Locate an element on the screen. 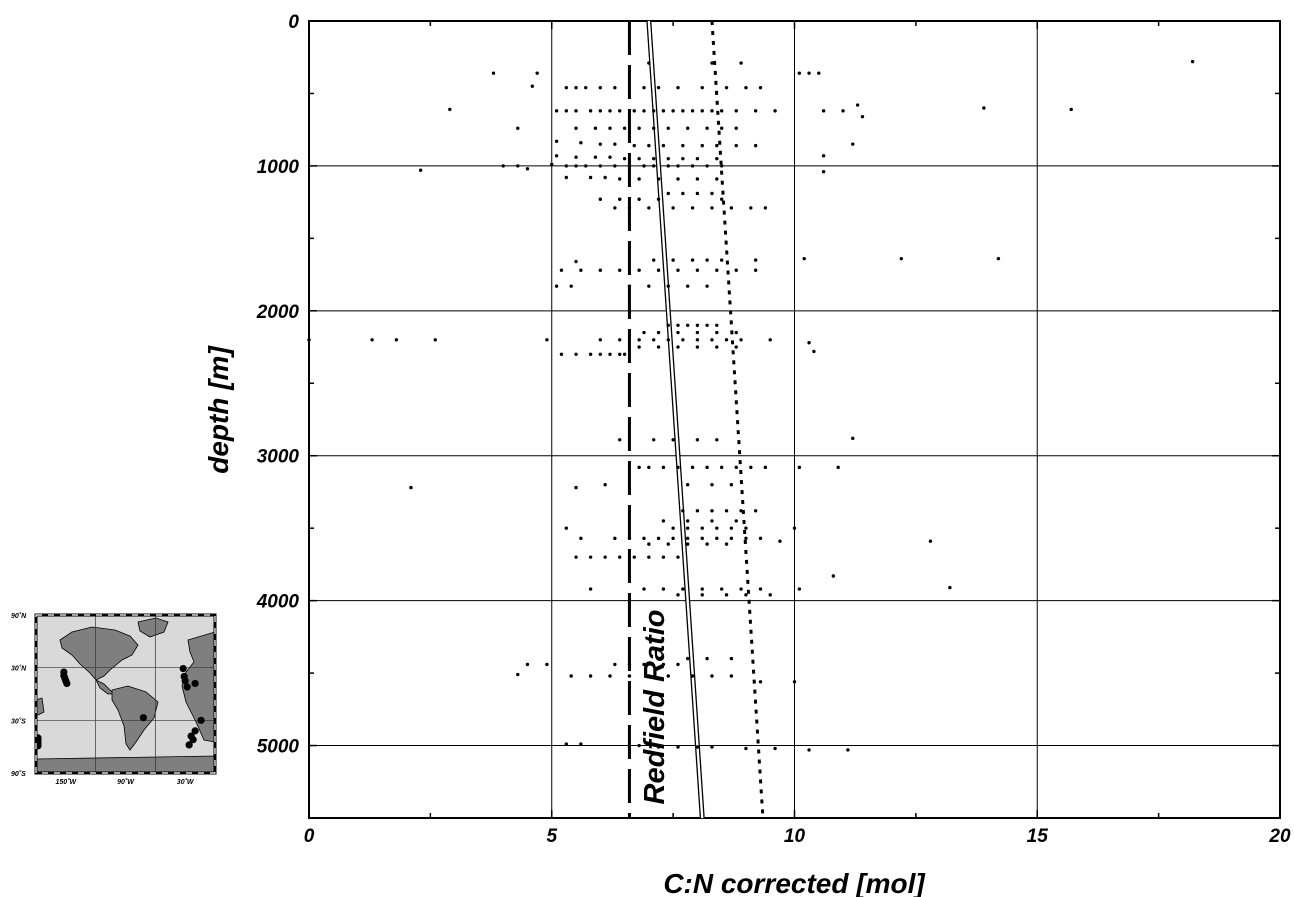 This screenshot has width=1294, height=897. x-tick-label: 0 is located at coordinates (309, 836).